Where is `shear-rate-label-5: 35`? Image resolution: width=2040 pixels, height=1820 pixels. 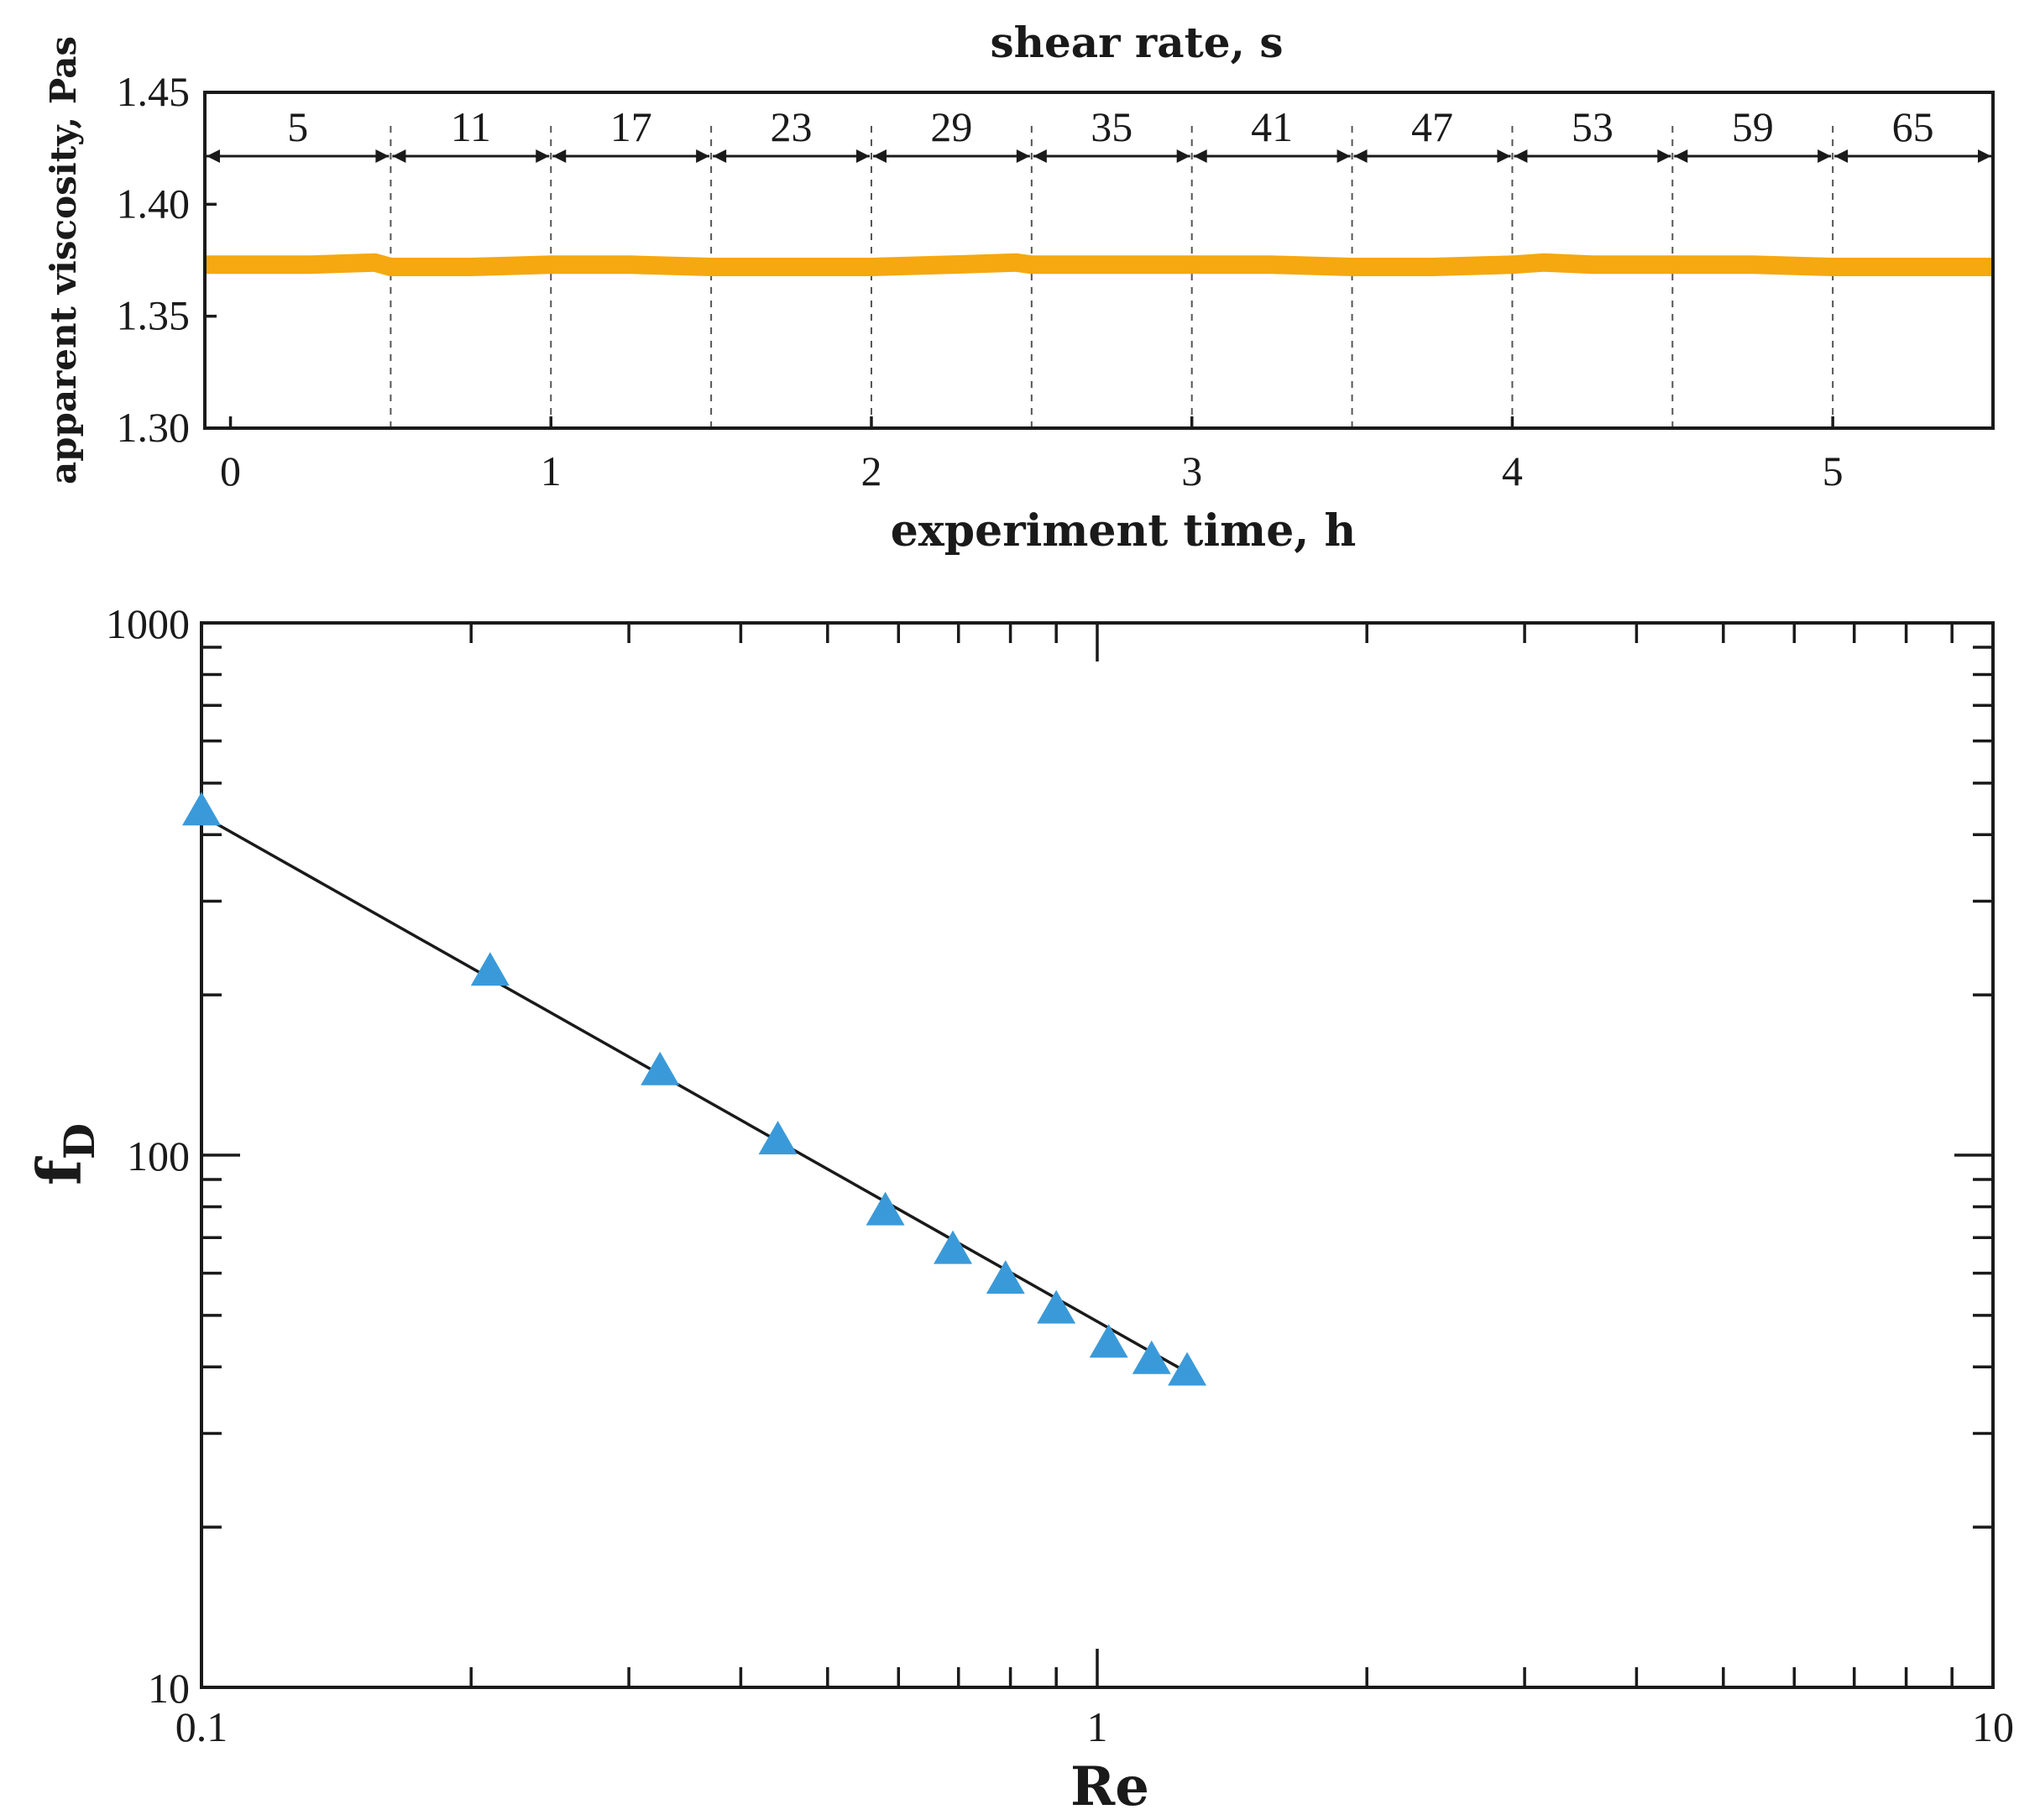
shear-rate-label-5: 35 is located at coordinates (1111, 126).